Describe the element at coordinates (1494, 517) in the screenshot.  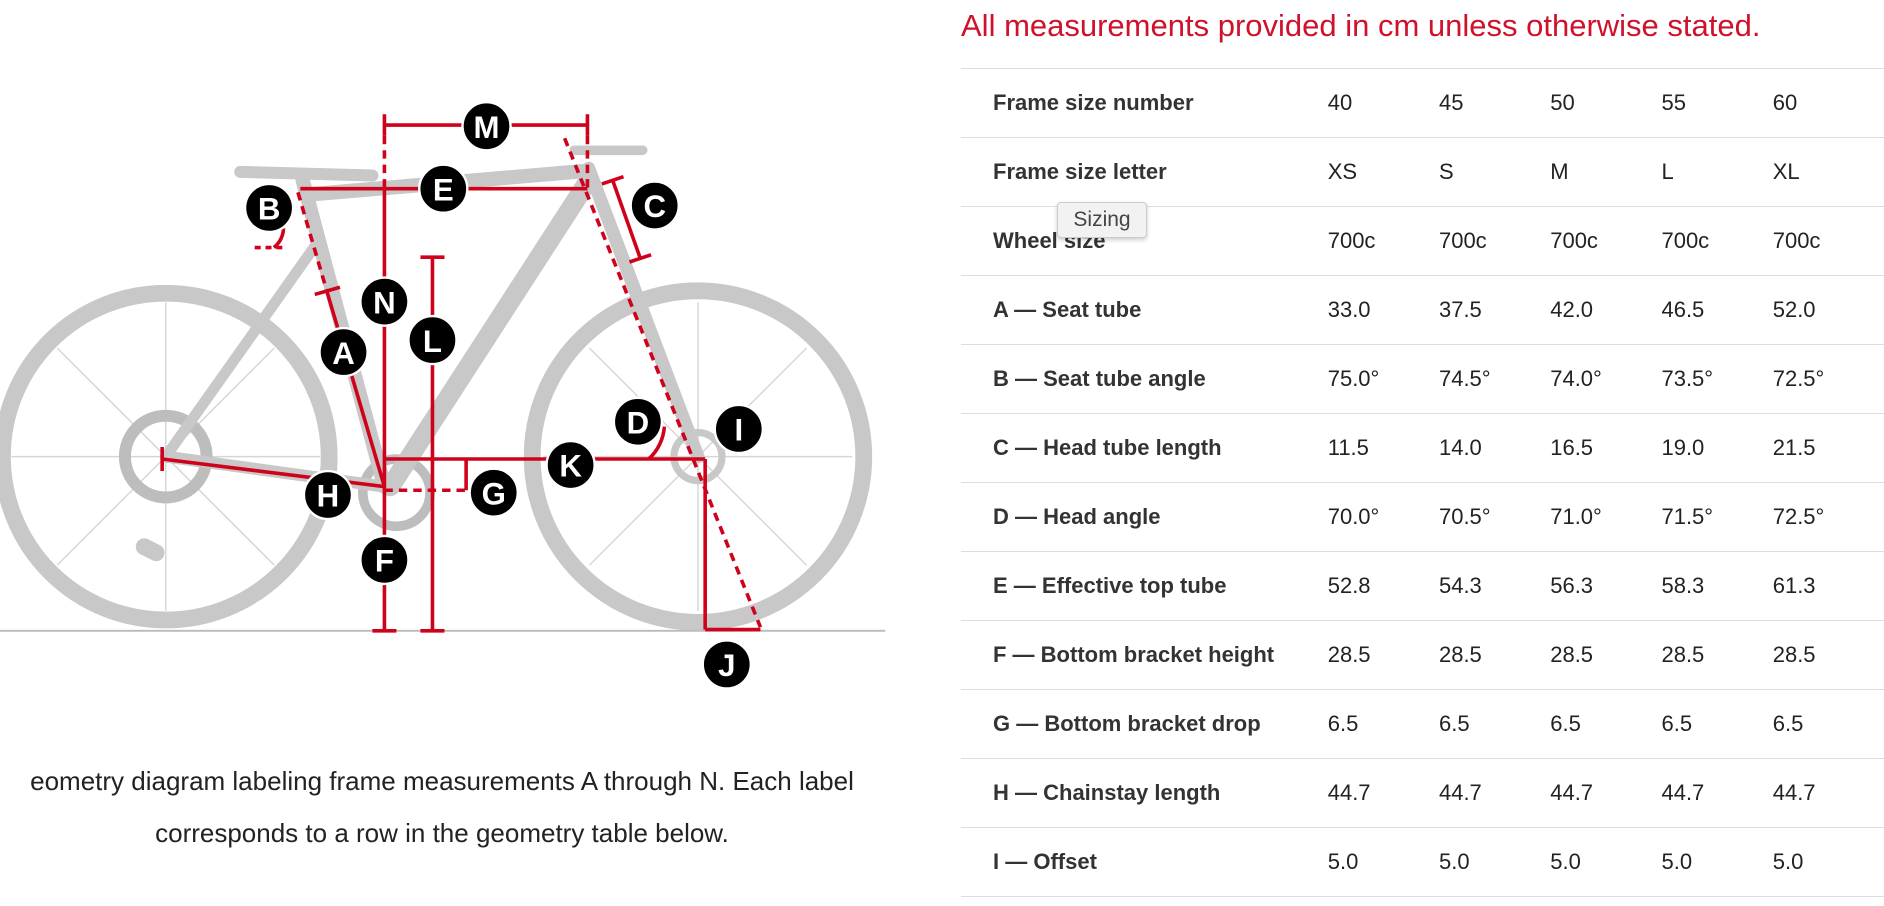
I see `cell-value: 70.5°` at that location.